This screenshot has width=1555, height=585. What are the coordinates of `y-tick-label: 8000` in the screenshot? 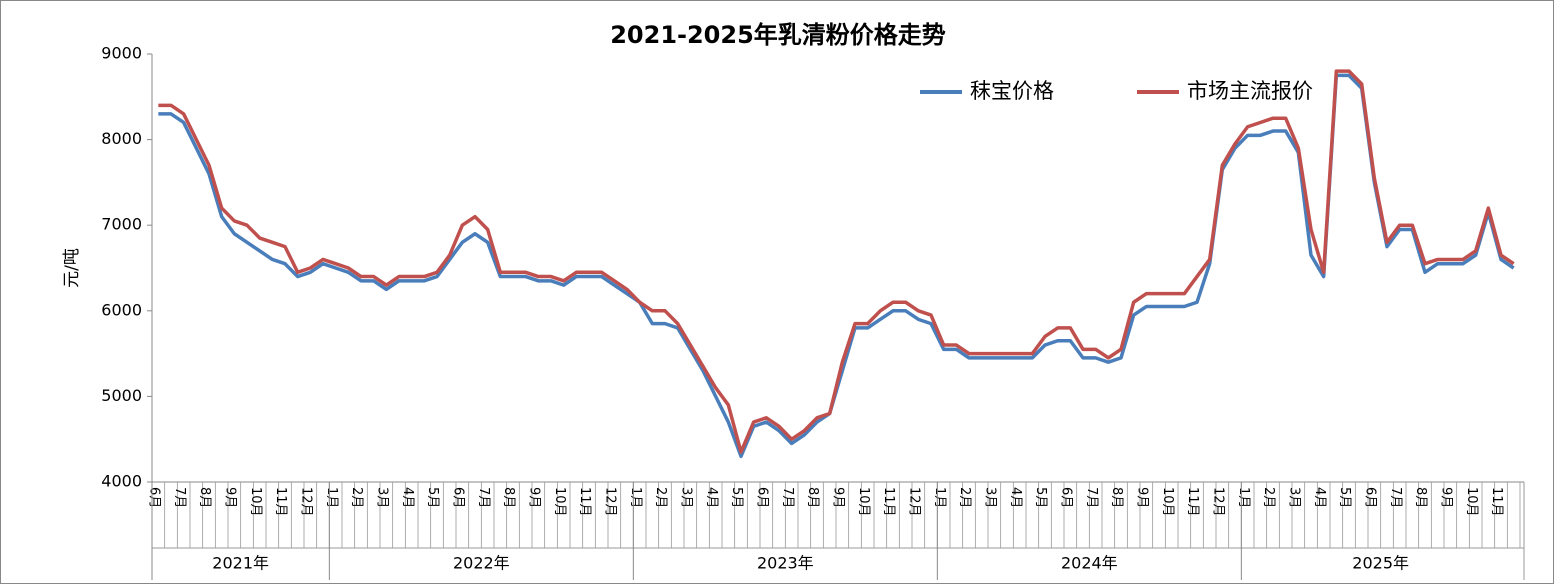 It's located at (121, 138).